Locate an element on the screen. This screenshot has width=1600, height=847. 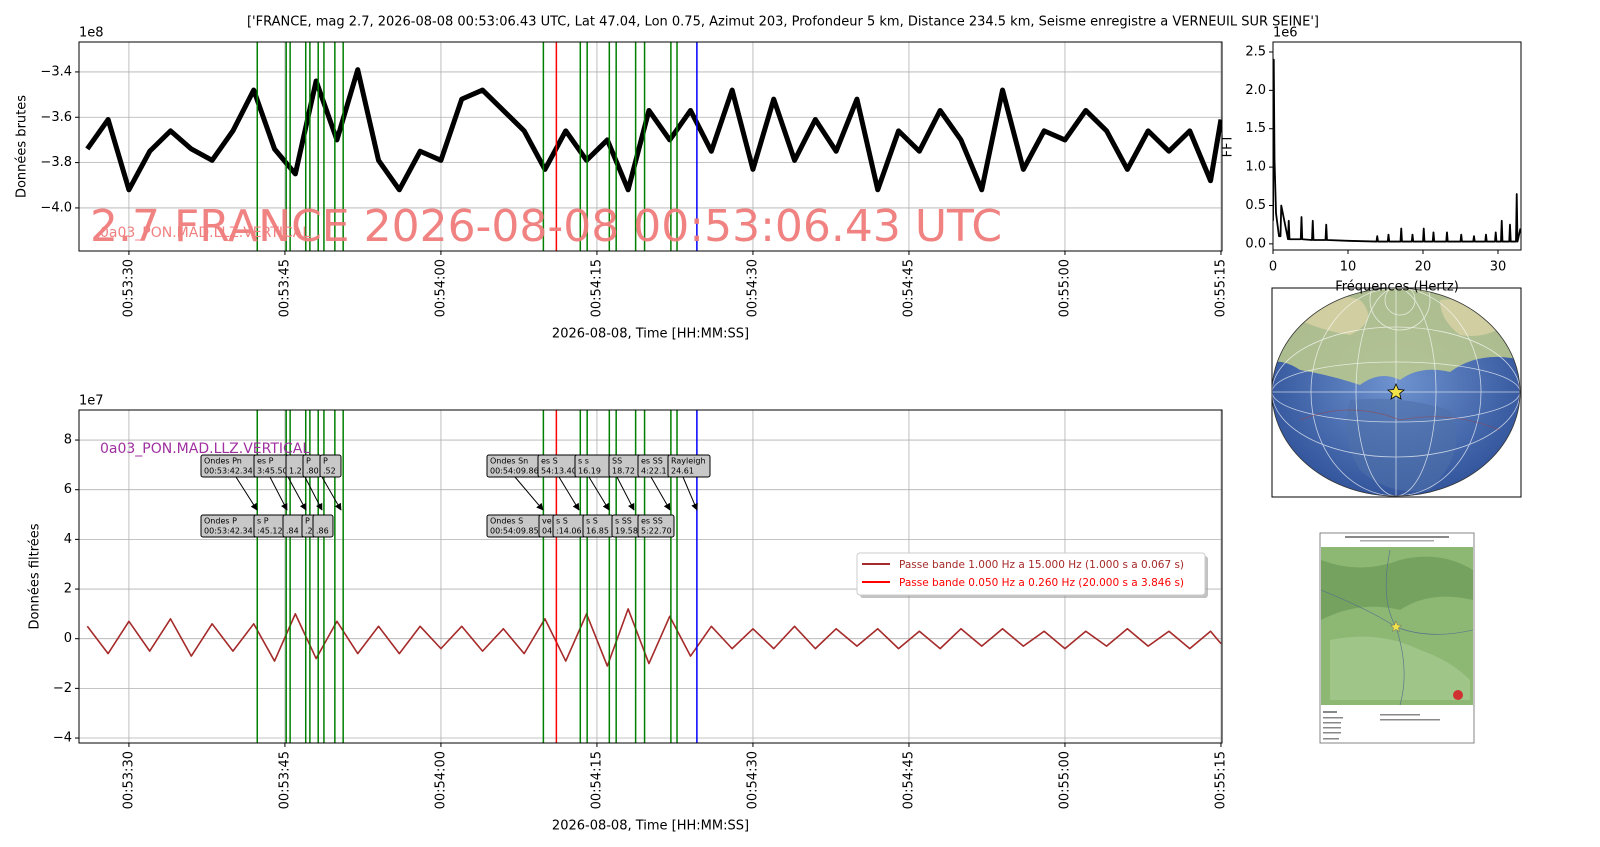
station-label: 0a03_PON.MAD.LLZ.VERTICAL is located at coordinates (205, 233).